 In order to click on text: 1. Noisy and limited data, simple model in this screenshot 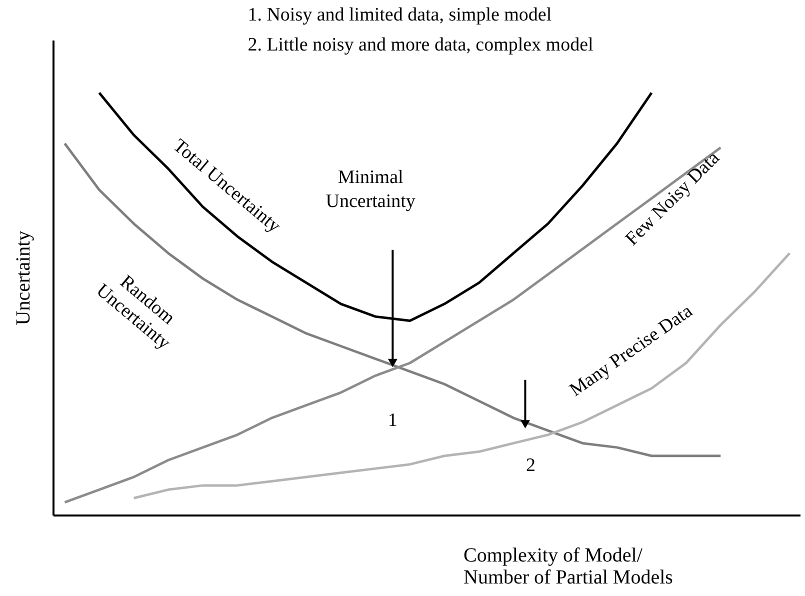, I will do `click(400, 15)`.